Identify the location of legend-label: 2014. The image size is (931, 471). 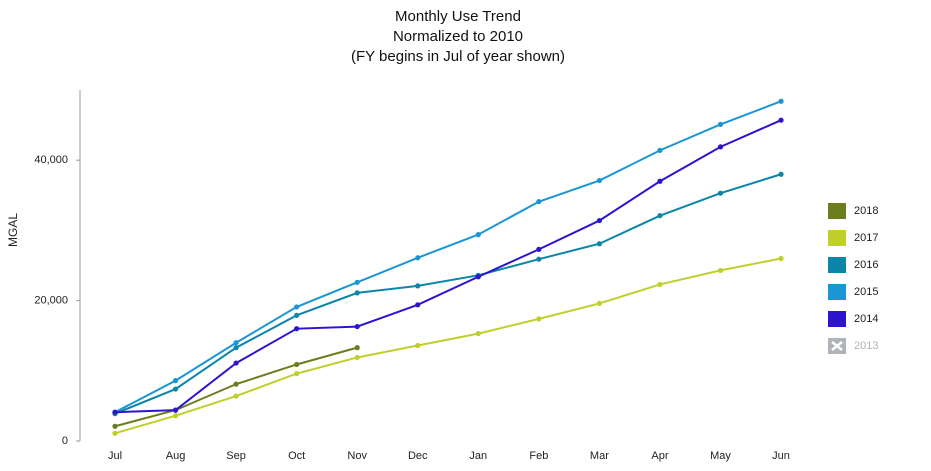
(866, 319).